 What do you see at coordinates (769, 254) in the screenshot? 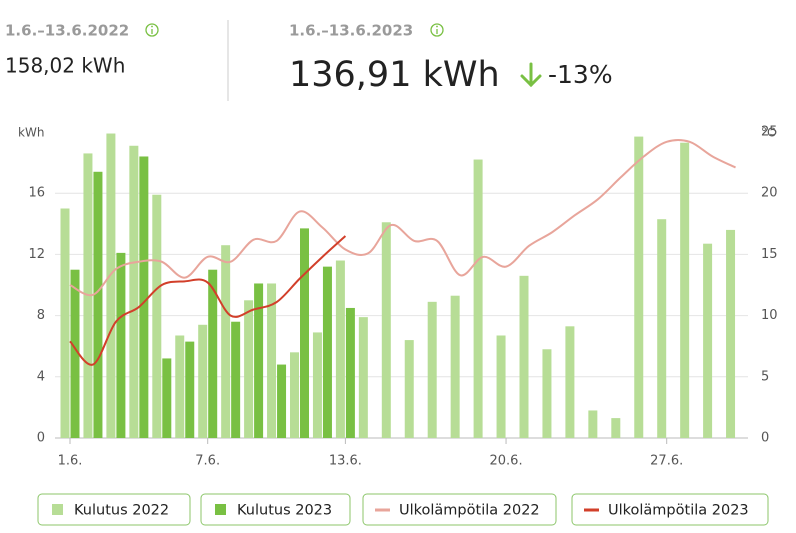
I see `y2-tick-label: 15` at bounding box center [769, 254].